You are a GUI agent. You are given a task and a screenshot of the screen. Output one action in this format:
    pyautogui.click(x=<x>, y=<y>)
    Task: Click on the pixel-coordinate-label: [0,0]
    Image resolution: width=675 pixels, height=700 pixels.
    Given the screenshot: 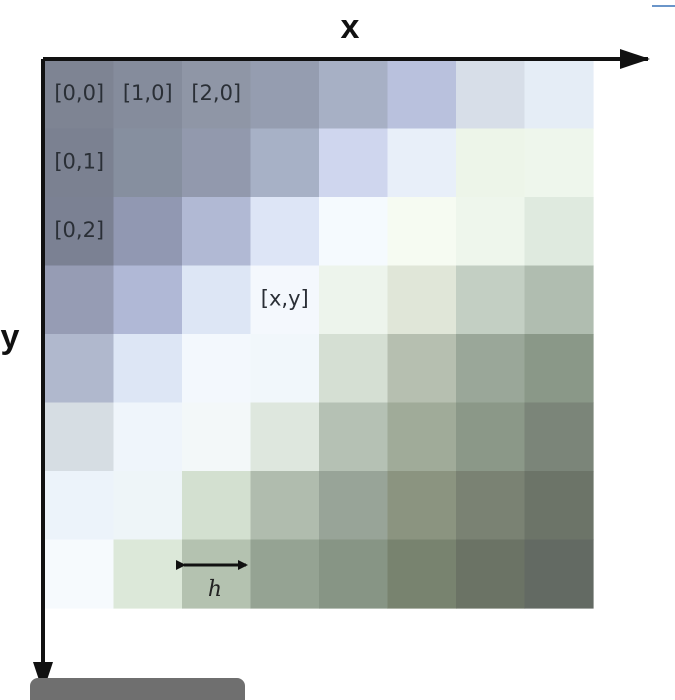 What is the action you would take?
    pyautogui.click(x=79, y=93)
    